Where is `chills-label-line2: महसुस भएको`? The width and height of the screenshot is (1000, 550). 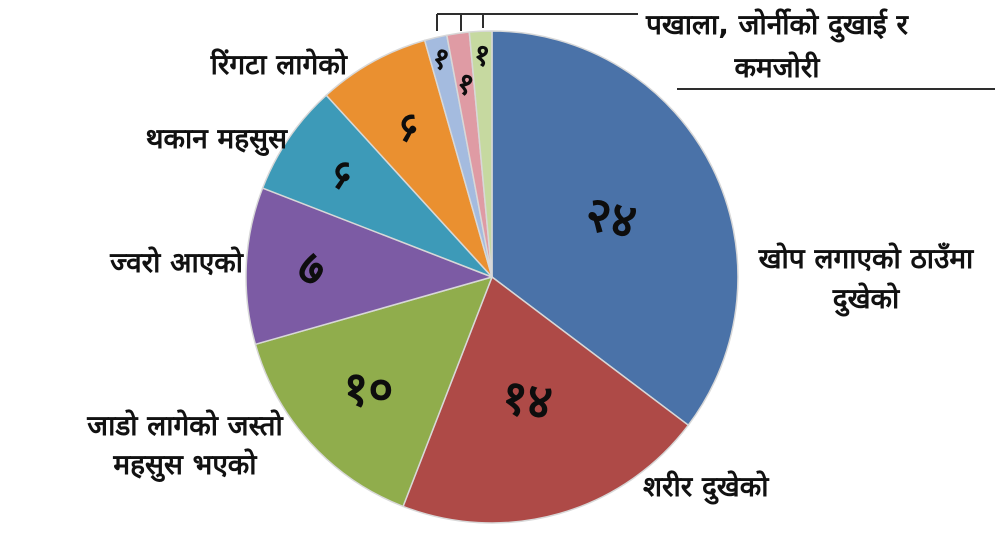
chills-label-line2: महसुस भएको is located at coordinates (185, 464).